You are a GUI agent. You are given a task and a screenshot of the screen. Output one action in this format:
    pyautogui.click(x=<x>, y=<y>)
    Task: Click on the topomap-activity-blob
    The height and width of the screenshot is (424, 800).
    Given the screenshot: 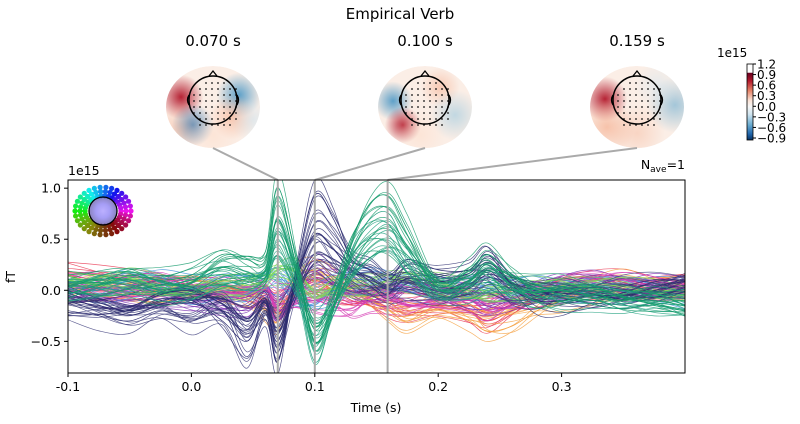 What is the action you would take?
    pyautogui.click(x=213, y=127)
    